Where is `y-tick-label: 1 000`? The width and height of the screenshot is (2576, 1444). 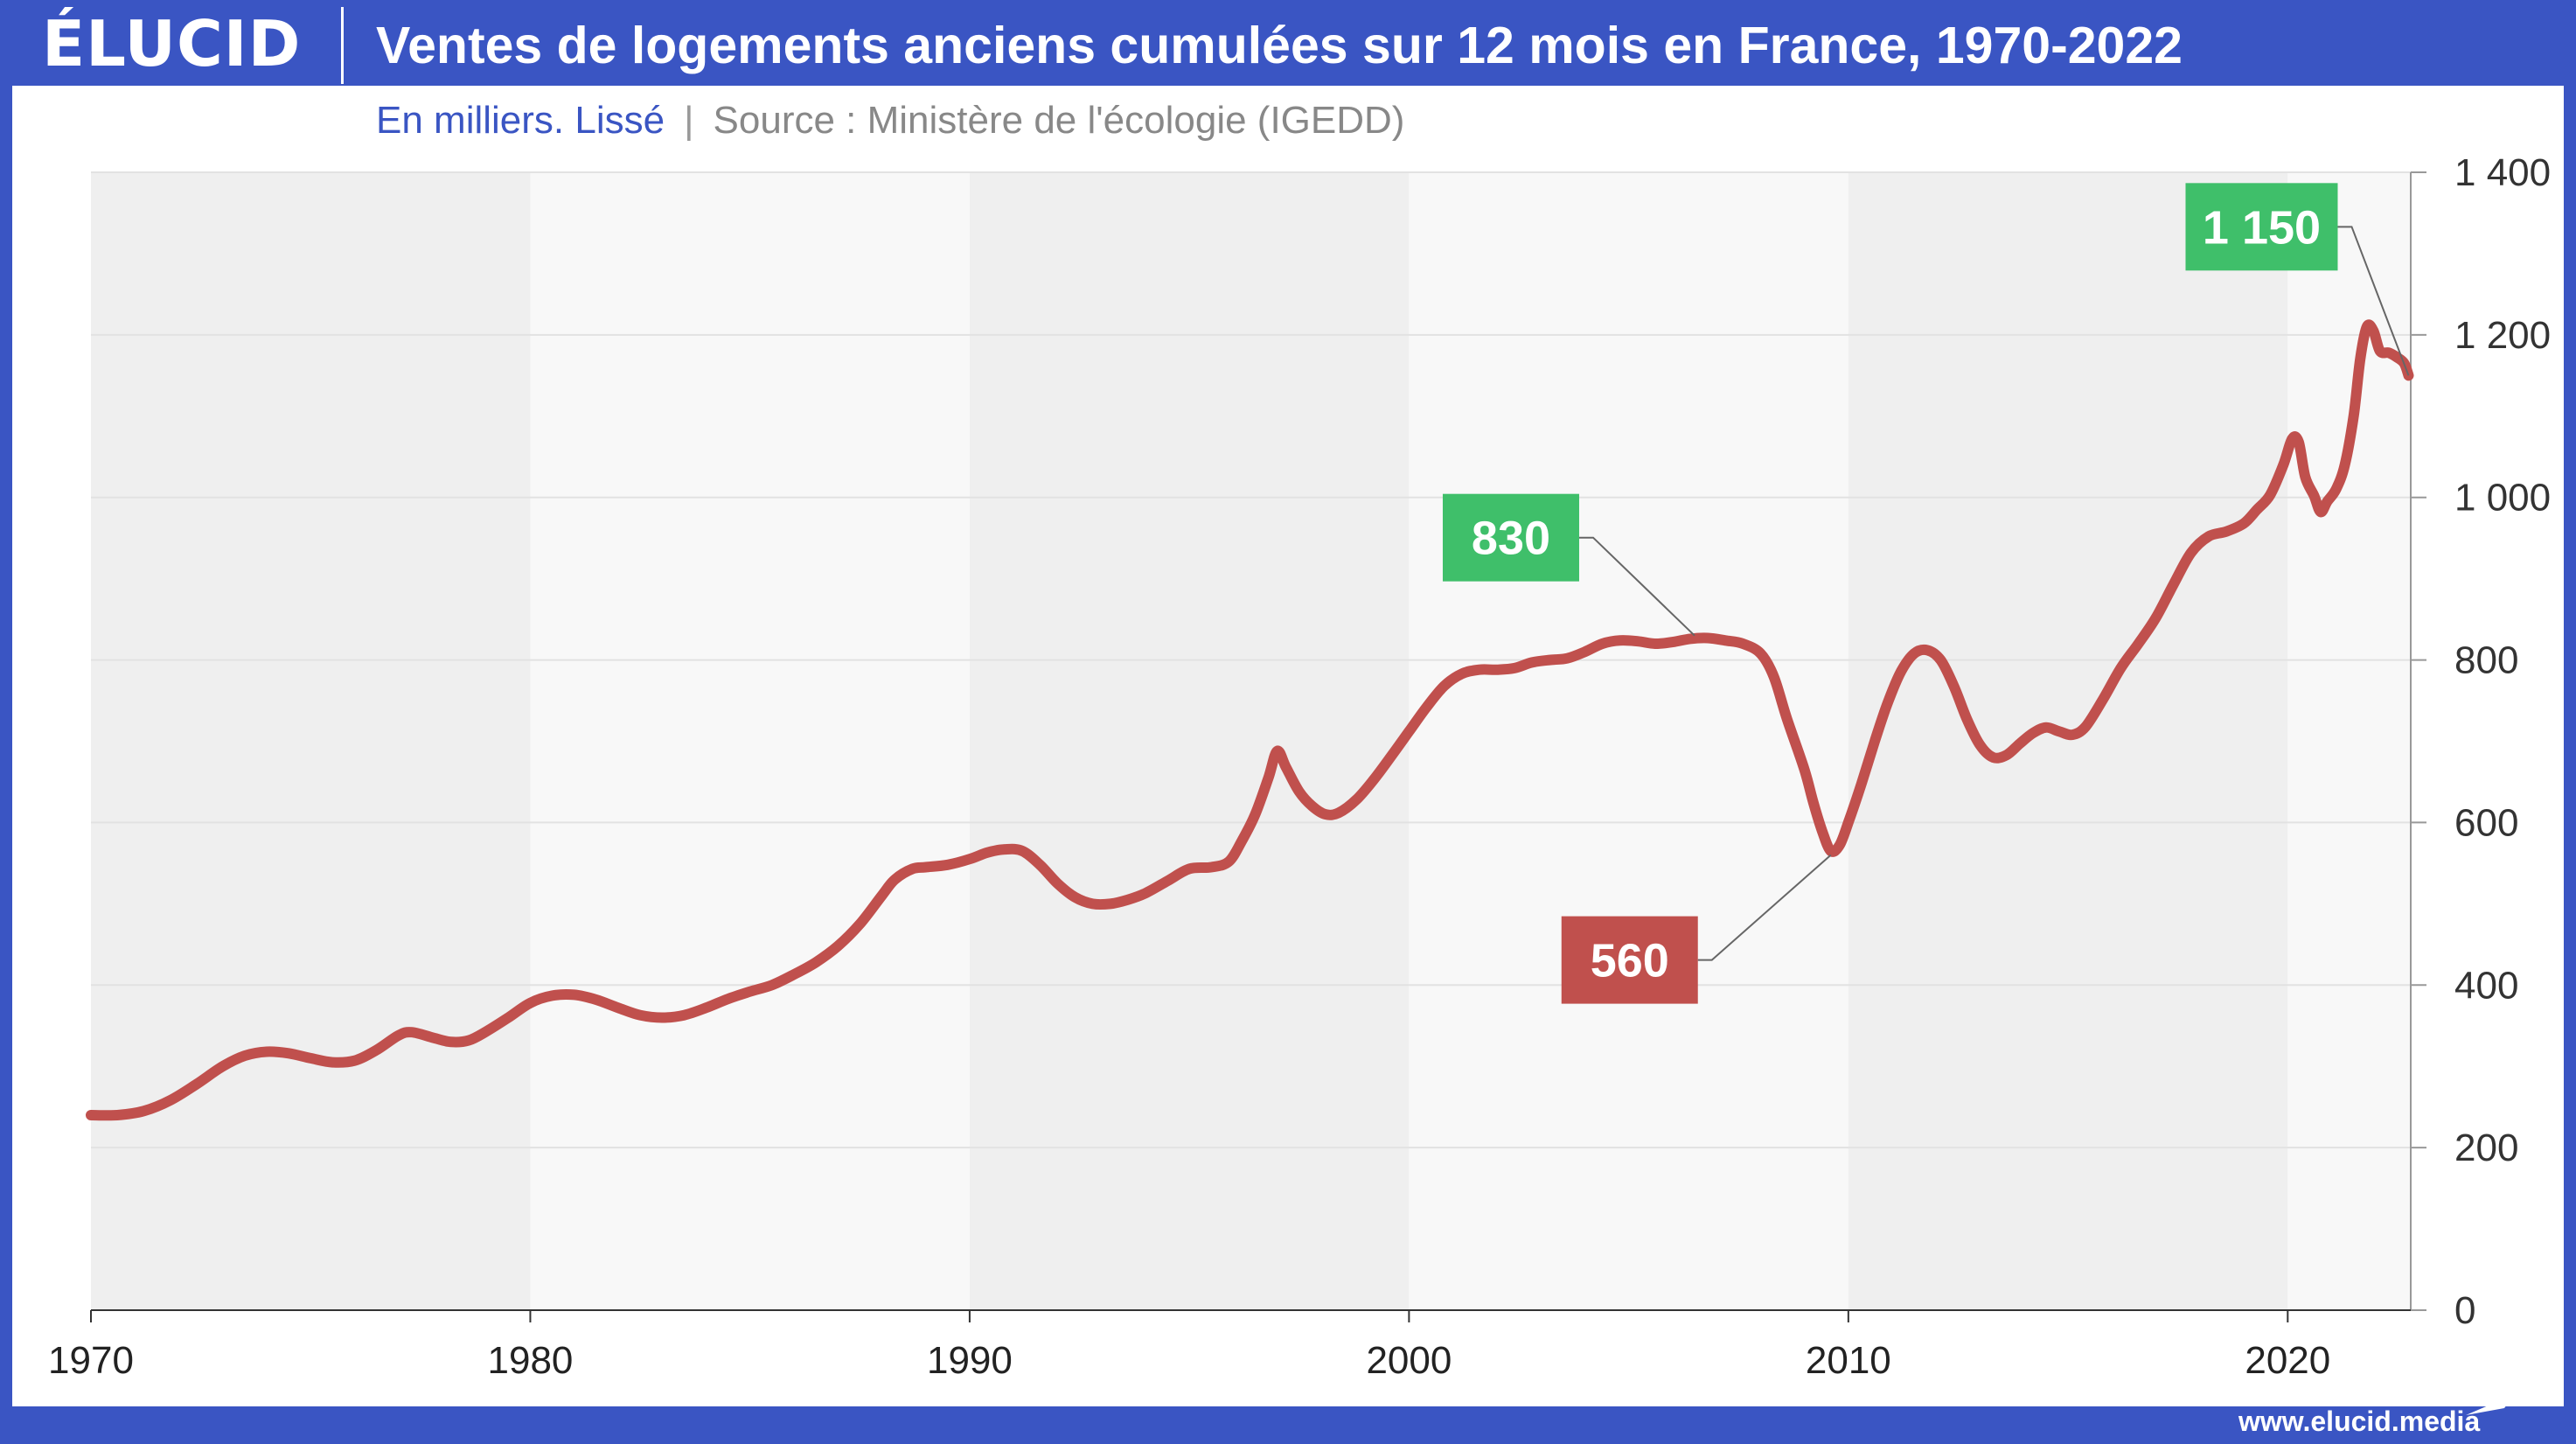 y-tick-label: 1 000 is located at coordinates (2502, 498).